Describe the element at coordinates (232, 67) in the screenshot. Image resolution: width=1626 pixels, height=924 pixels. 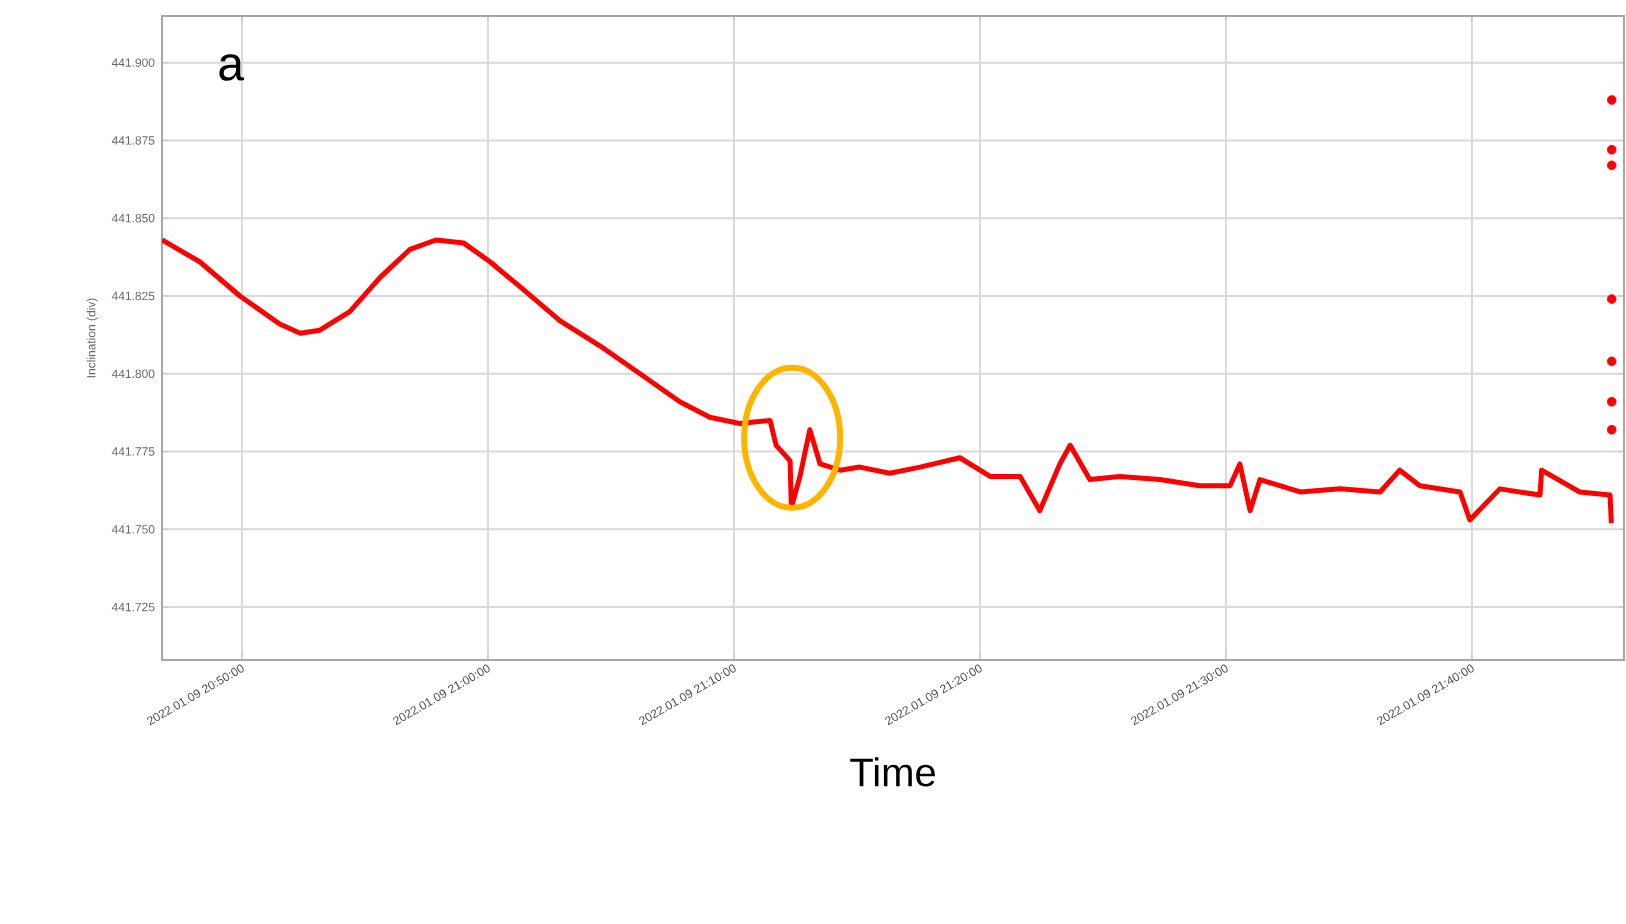
I see `annotation: a` at that location.